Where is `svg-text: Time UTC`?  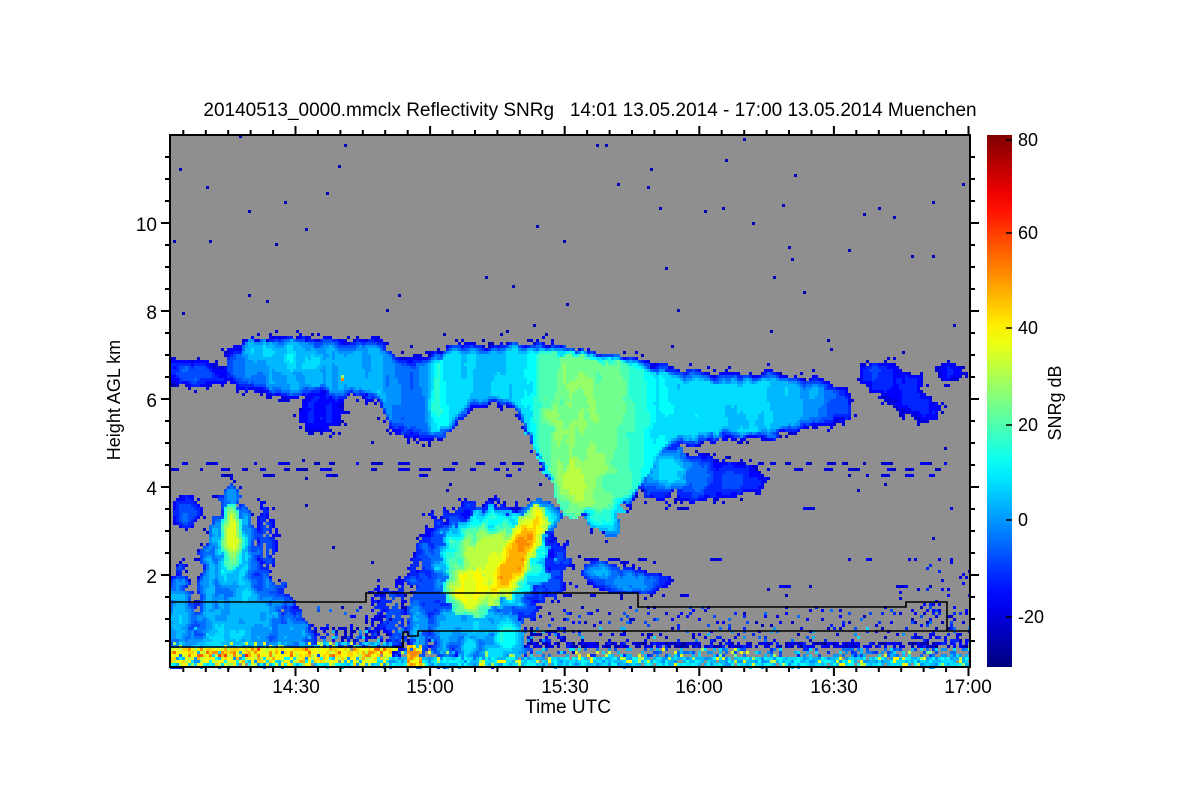
svg-text: Time UTC is located at coordinates (568, 707).